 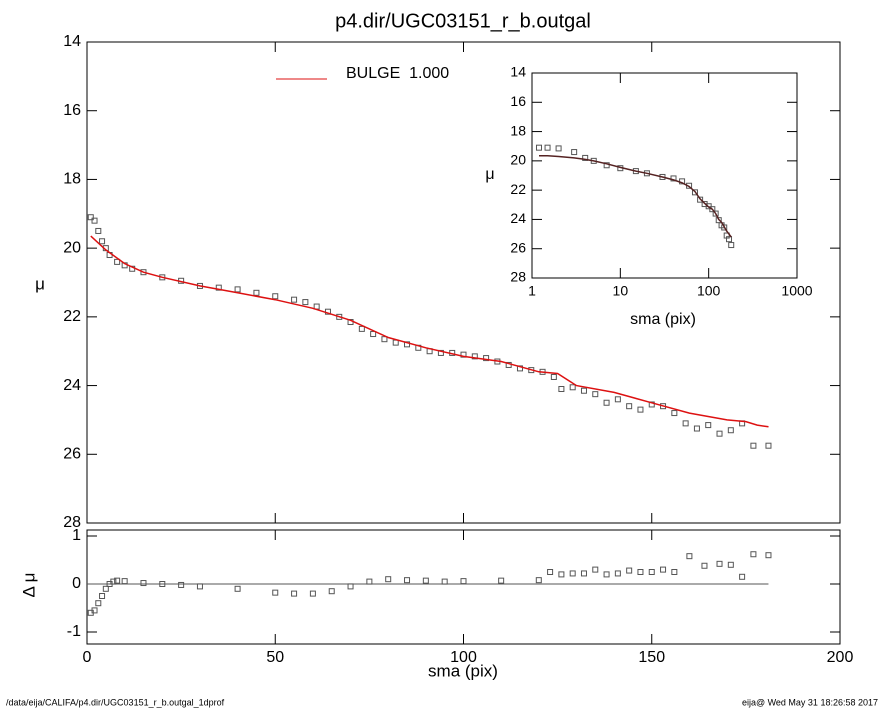 What do you see at coordinates (463, 21) in the screenshot?
I see `chart-title: p4.dir/UGC03151_r_b.outgal` at bounding box center [463, 21].